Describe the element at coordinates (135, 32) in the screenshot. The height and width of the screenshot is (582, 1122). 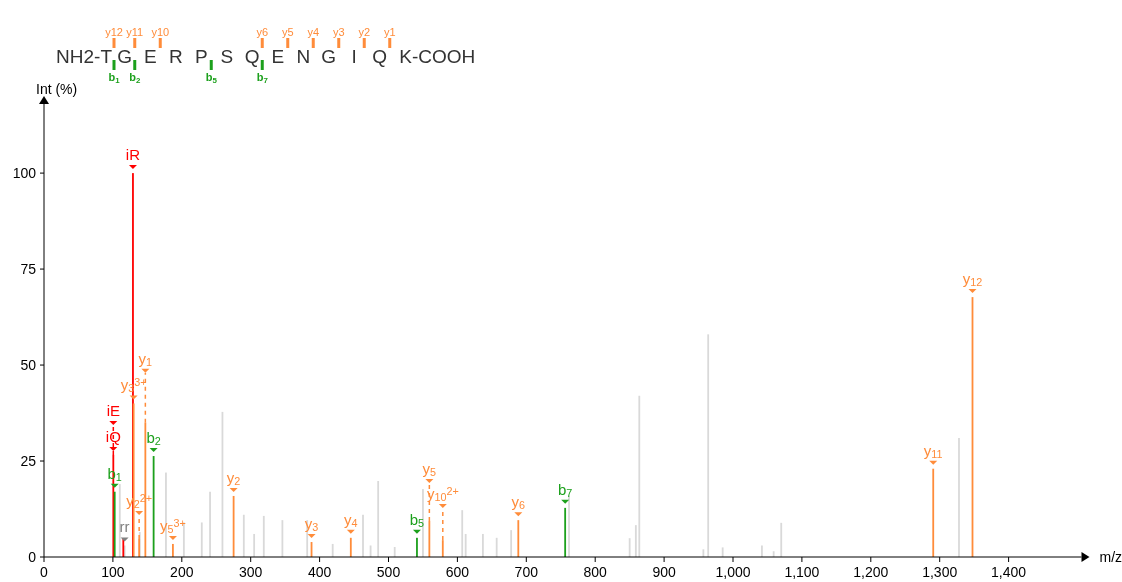
I see `text: y11` at that location.